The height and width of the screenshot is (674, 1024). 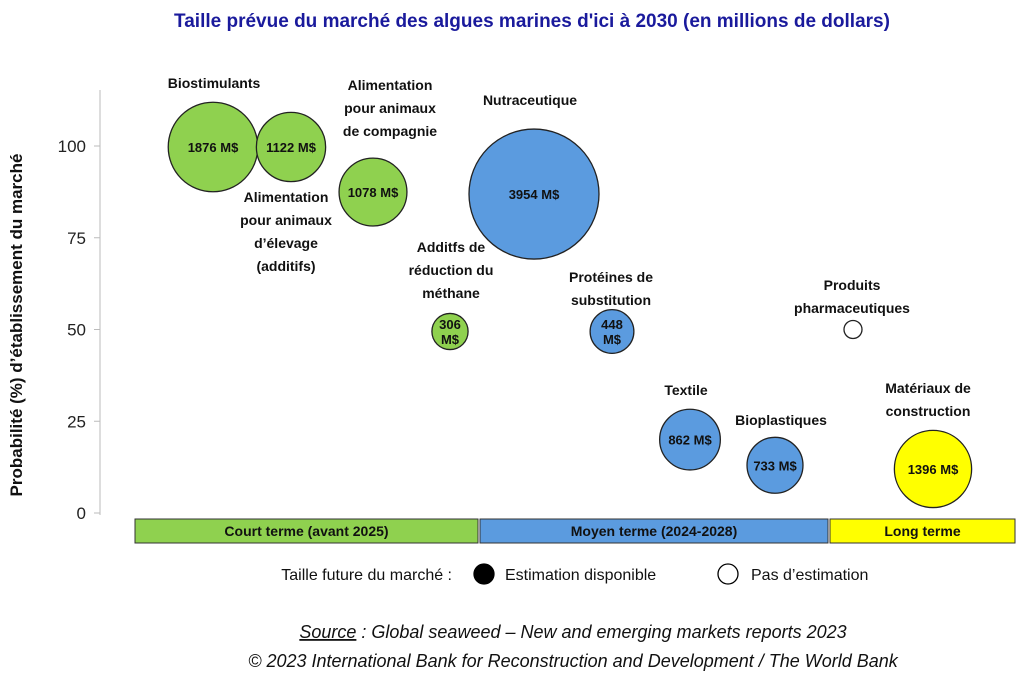 What do you see at coordinates (928, 388) in the screenshot?
I see `category-label-10-0: Matériaux de` at bounding box center [928, 388].